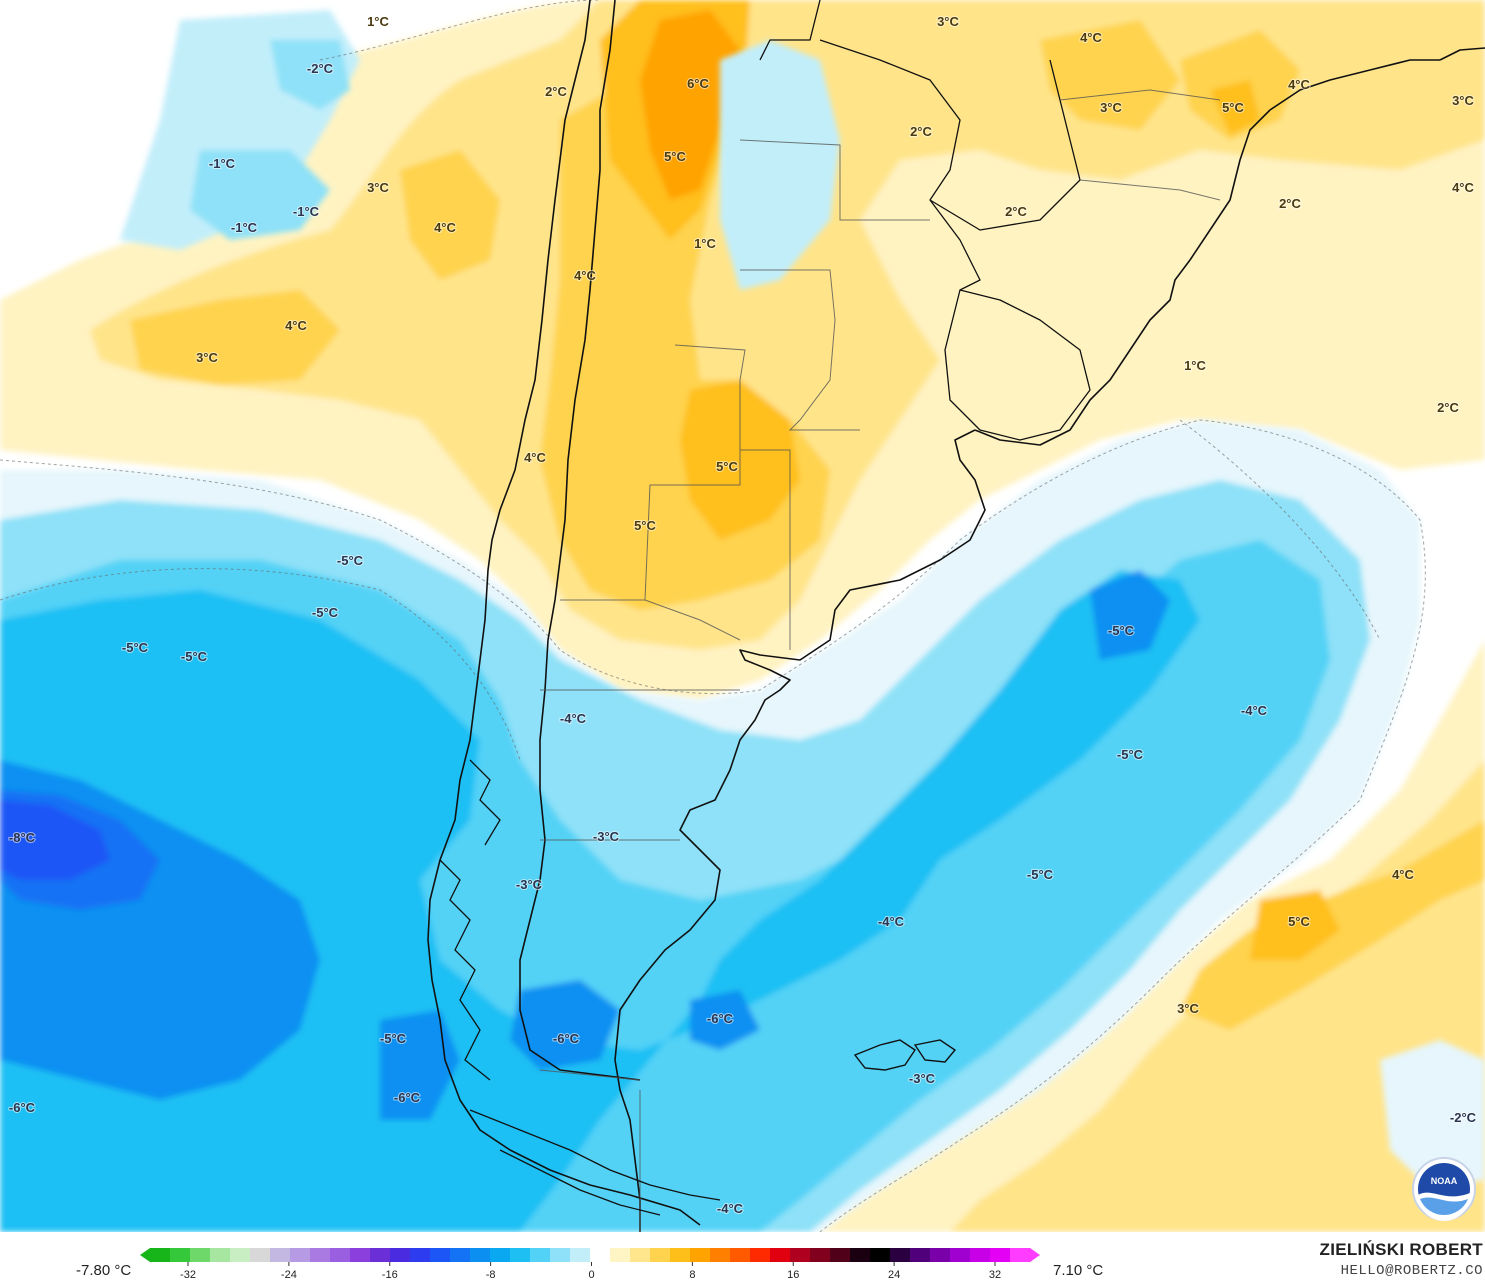  I want to click on scale-tick-label: 16, so click(793, 1275).